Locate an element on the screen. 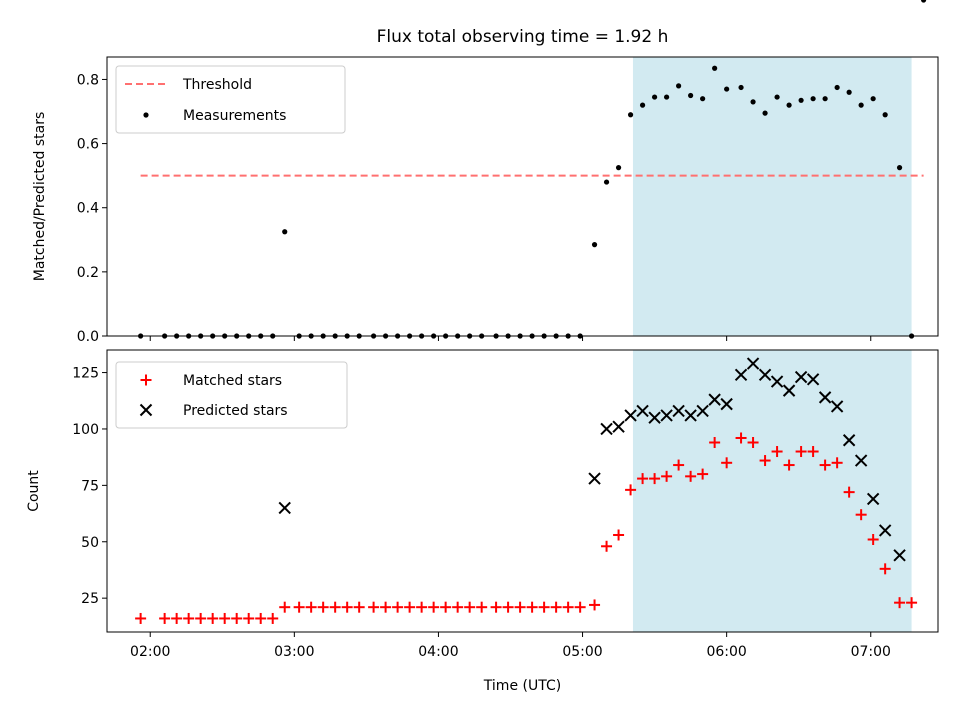 This screenshot has width=960, height=720. bottom-y-axis: 25 50 75 100 125 is located at coordinates (89, 486).